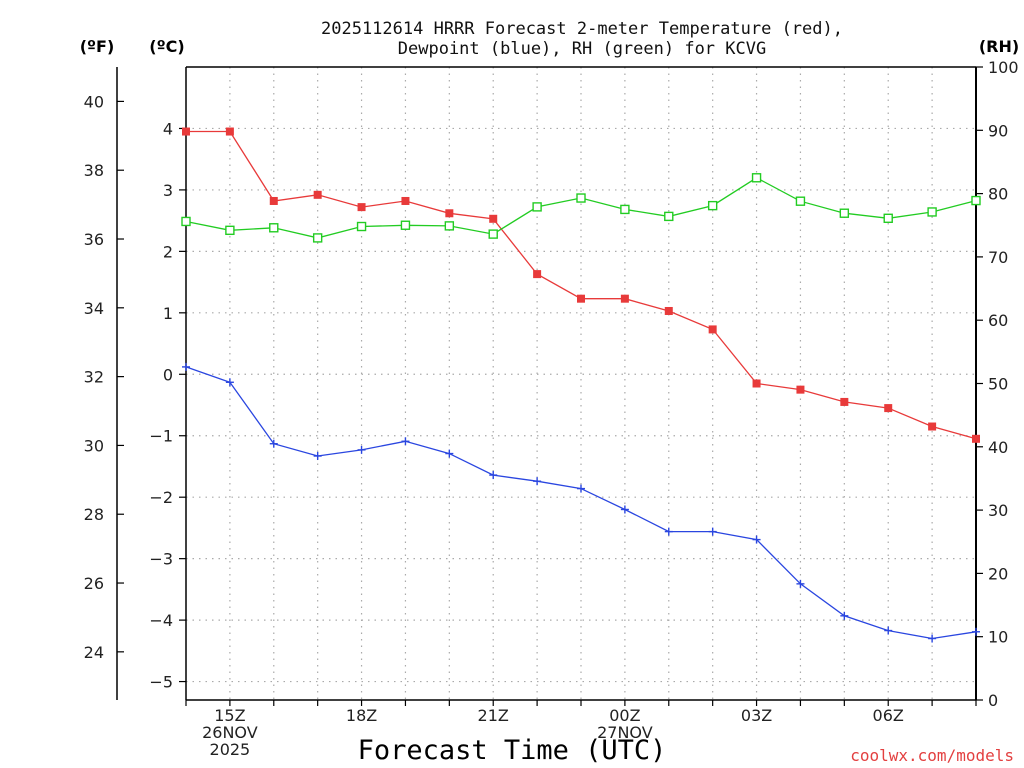 This screenshot has height=768, width=1024. I want to click on fahrenheit-tick-label: 24, so click(94, 652).